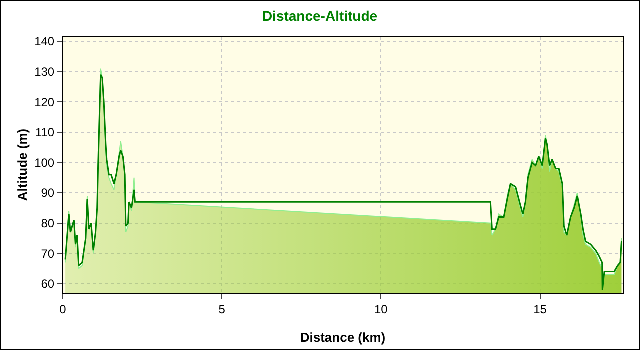 Image resolution: width=640 pixels, height=350 pixels. Describe the element at coordinates (48, 193) in the screenshot. I see `y-tick-label: 90` at that location.